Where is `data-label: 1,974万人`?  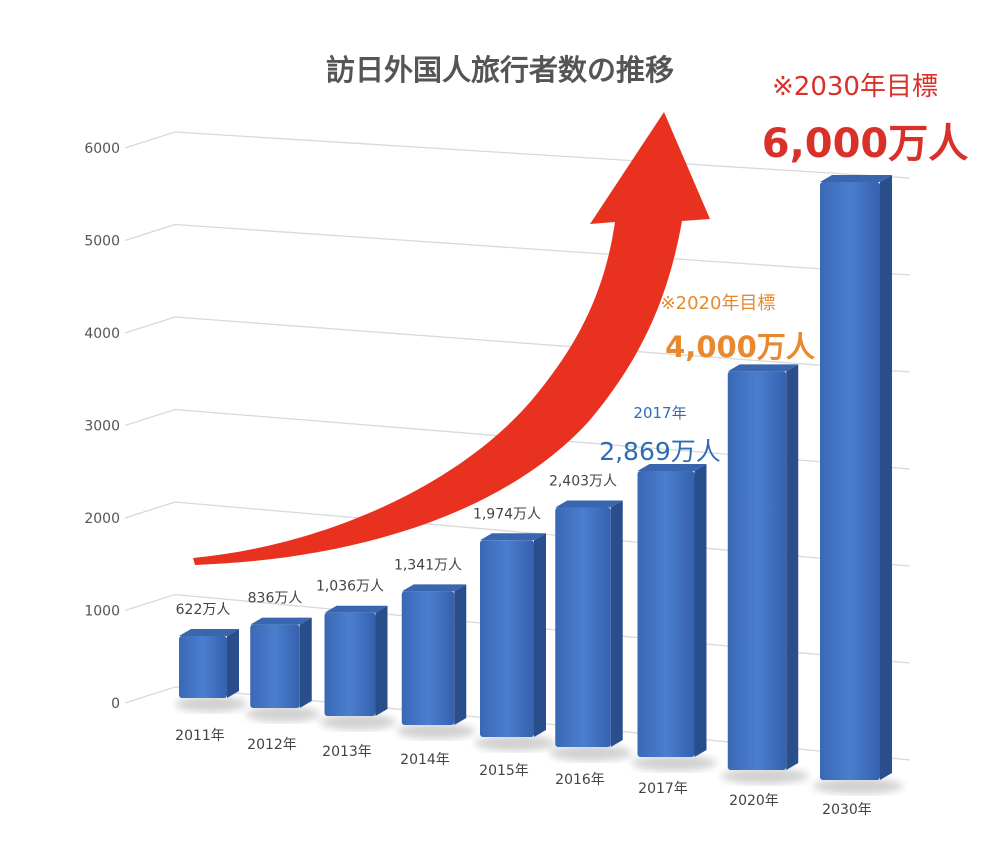
data-label: 1,974万人 is located at coordinates (507, 514).